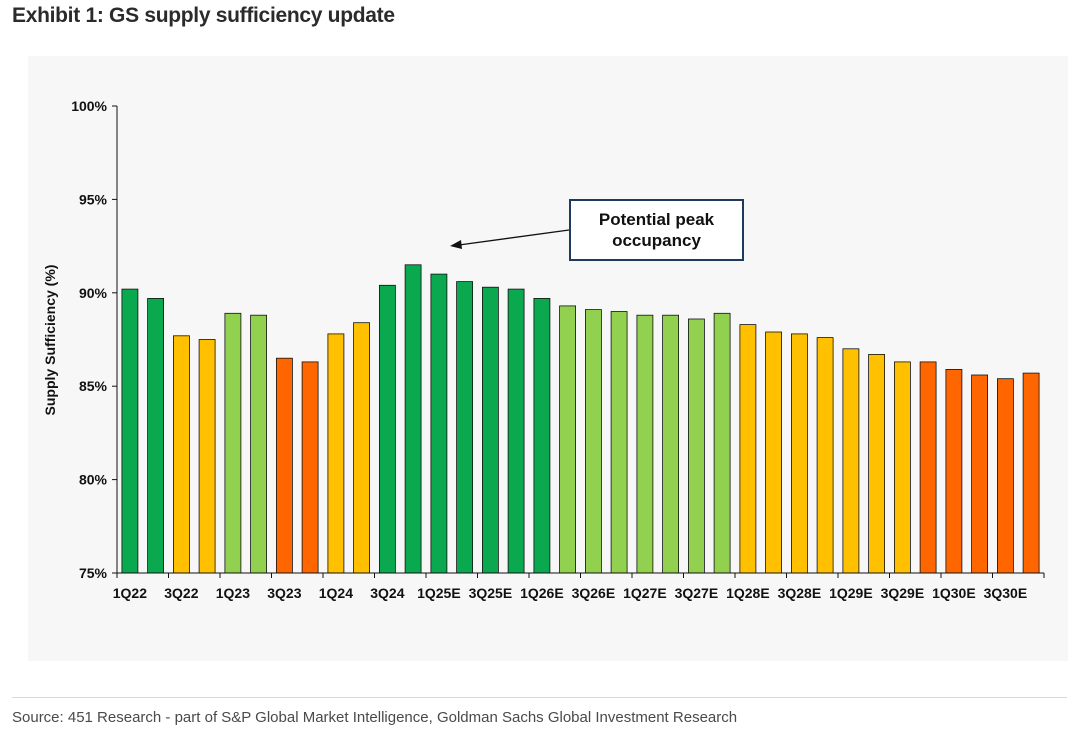 Image resolution: width=1079 pixels, height=749 pixels. What do you see at coordinates (233, 593) in the screenshot?
I see `x-tick-label: 1Q23` at bounding box center [233, 593].